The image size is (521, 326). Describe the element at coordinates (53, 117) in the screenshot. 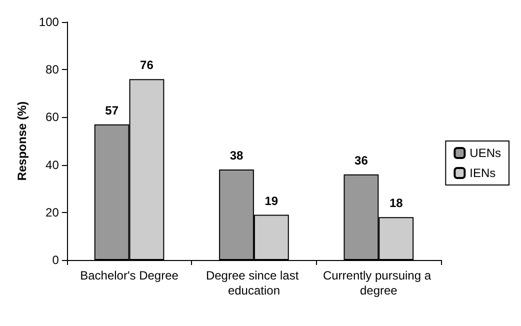

I see `y-tick-label: 60` at that location.